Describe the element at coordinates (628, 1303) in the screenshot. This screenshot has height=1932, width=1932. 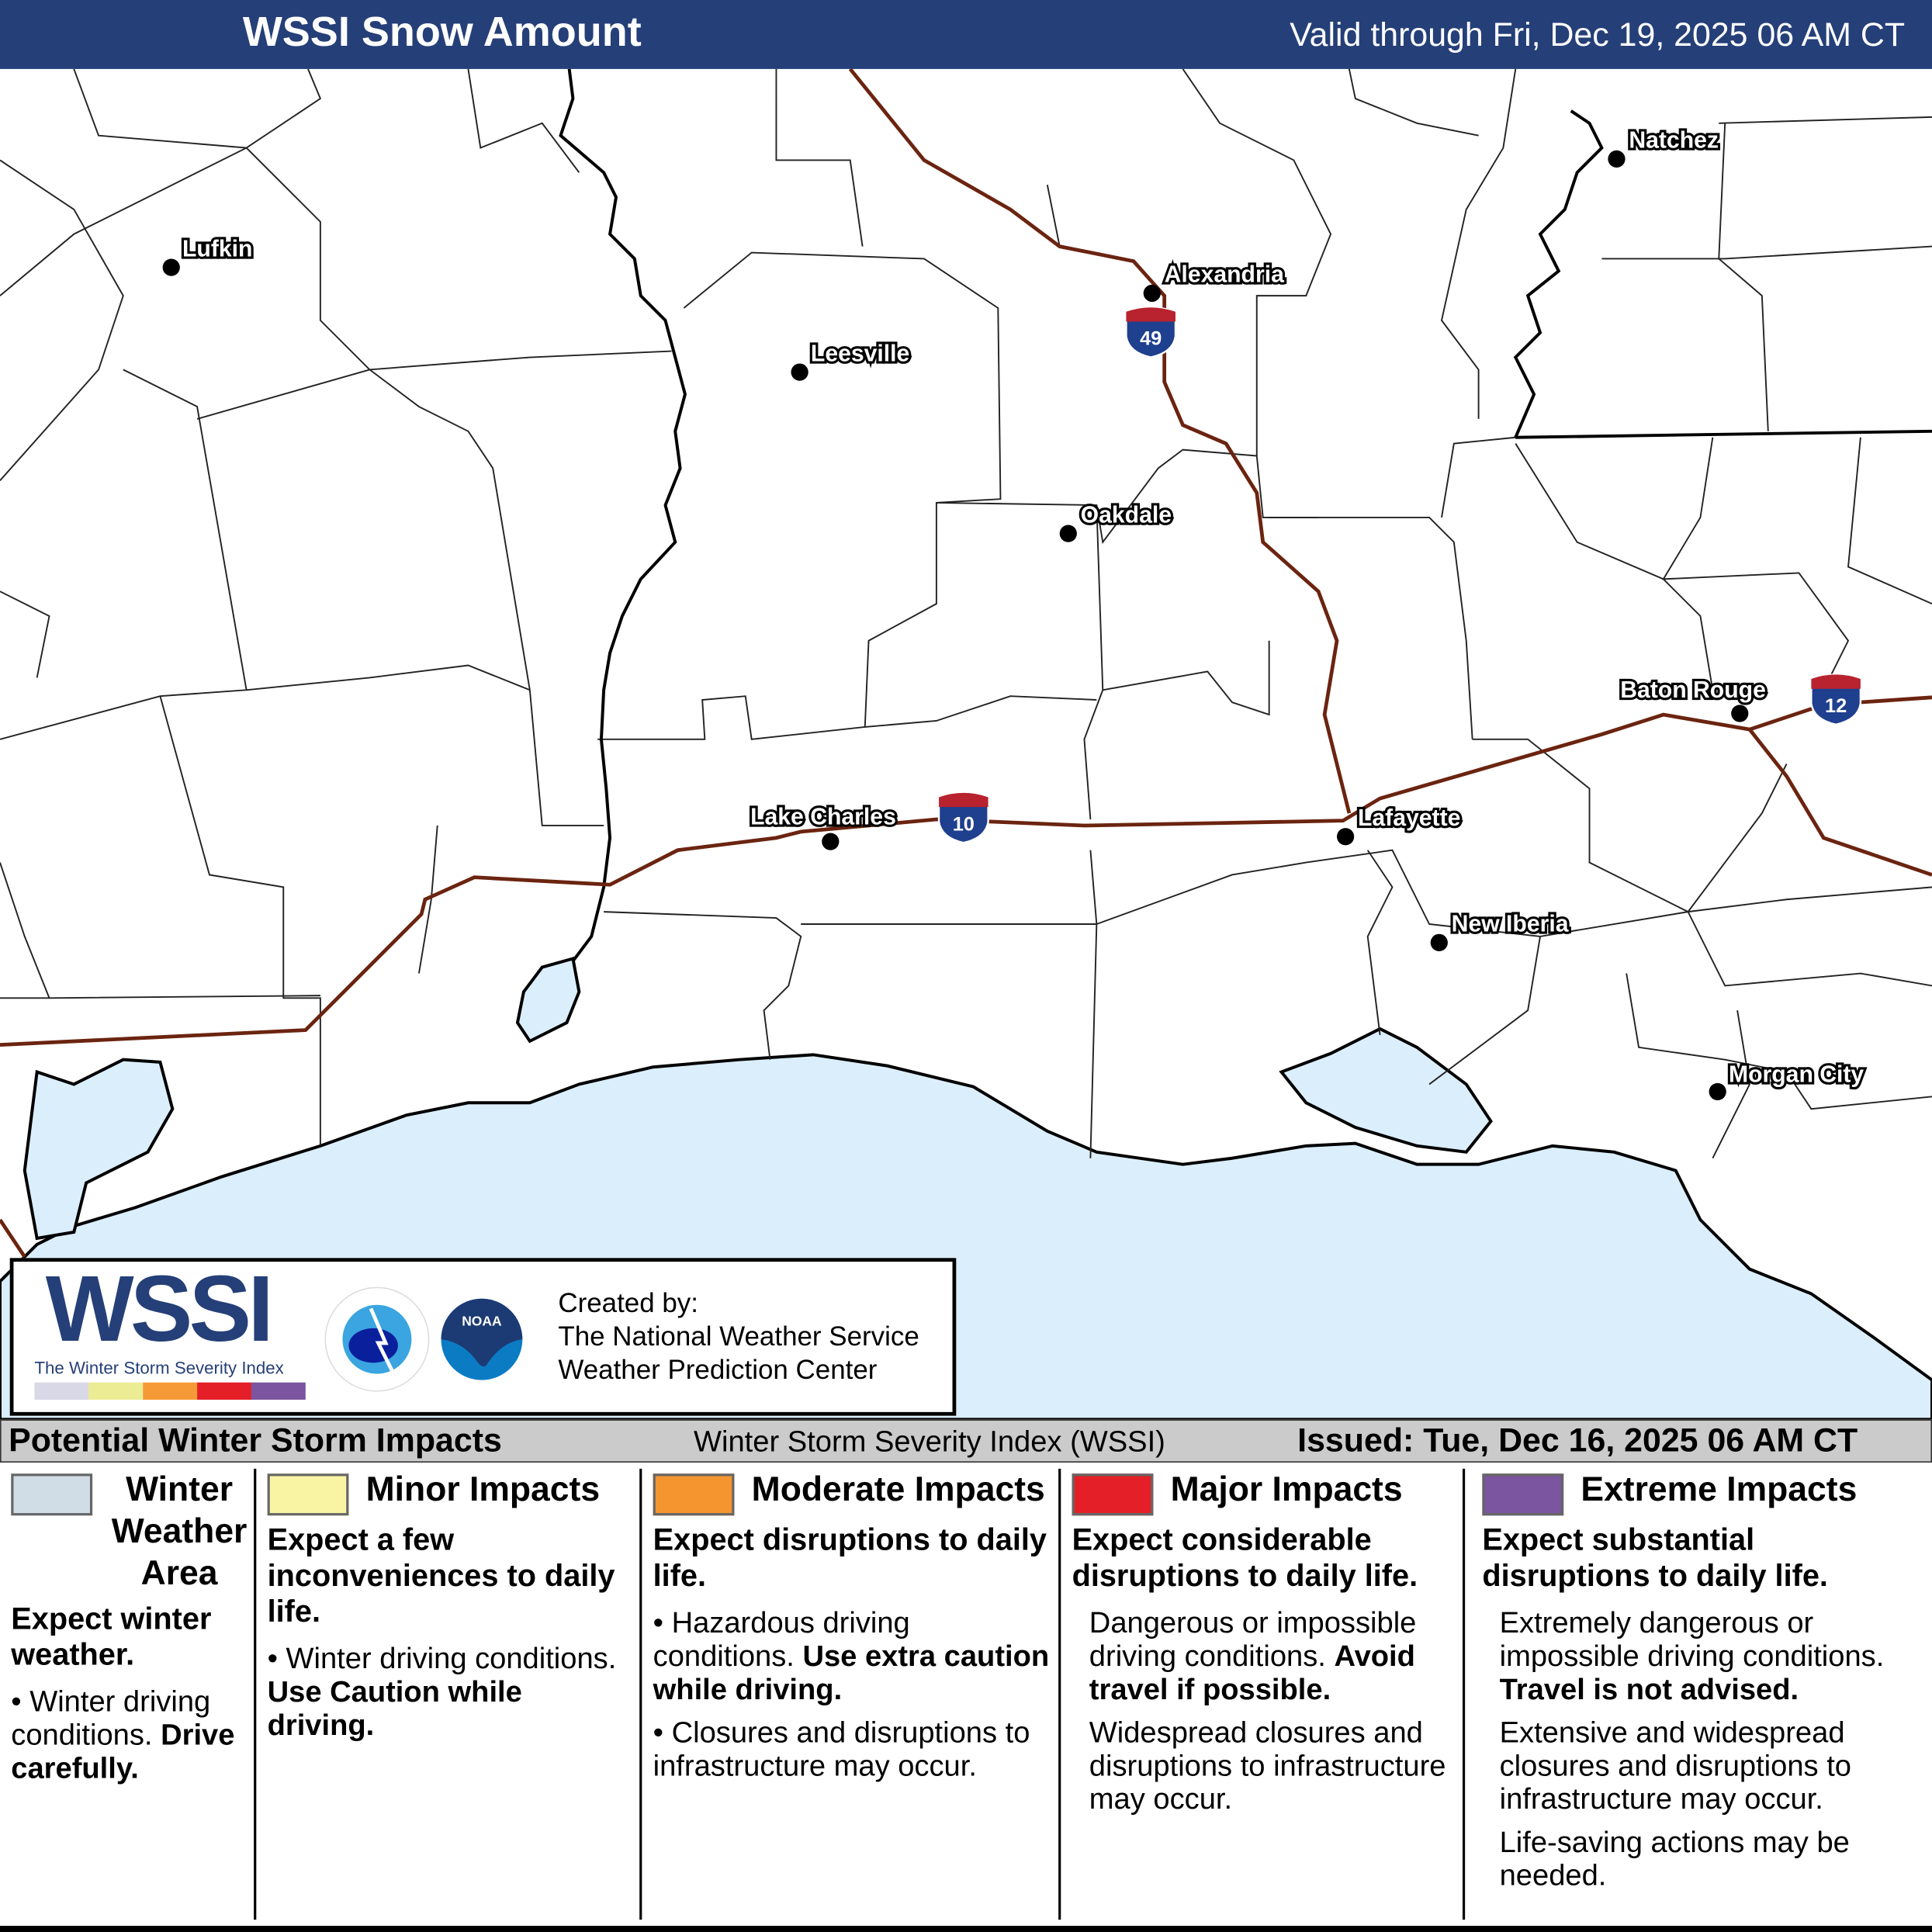
I see `created-by: Created by:` at that location.